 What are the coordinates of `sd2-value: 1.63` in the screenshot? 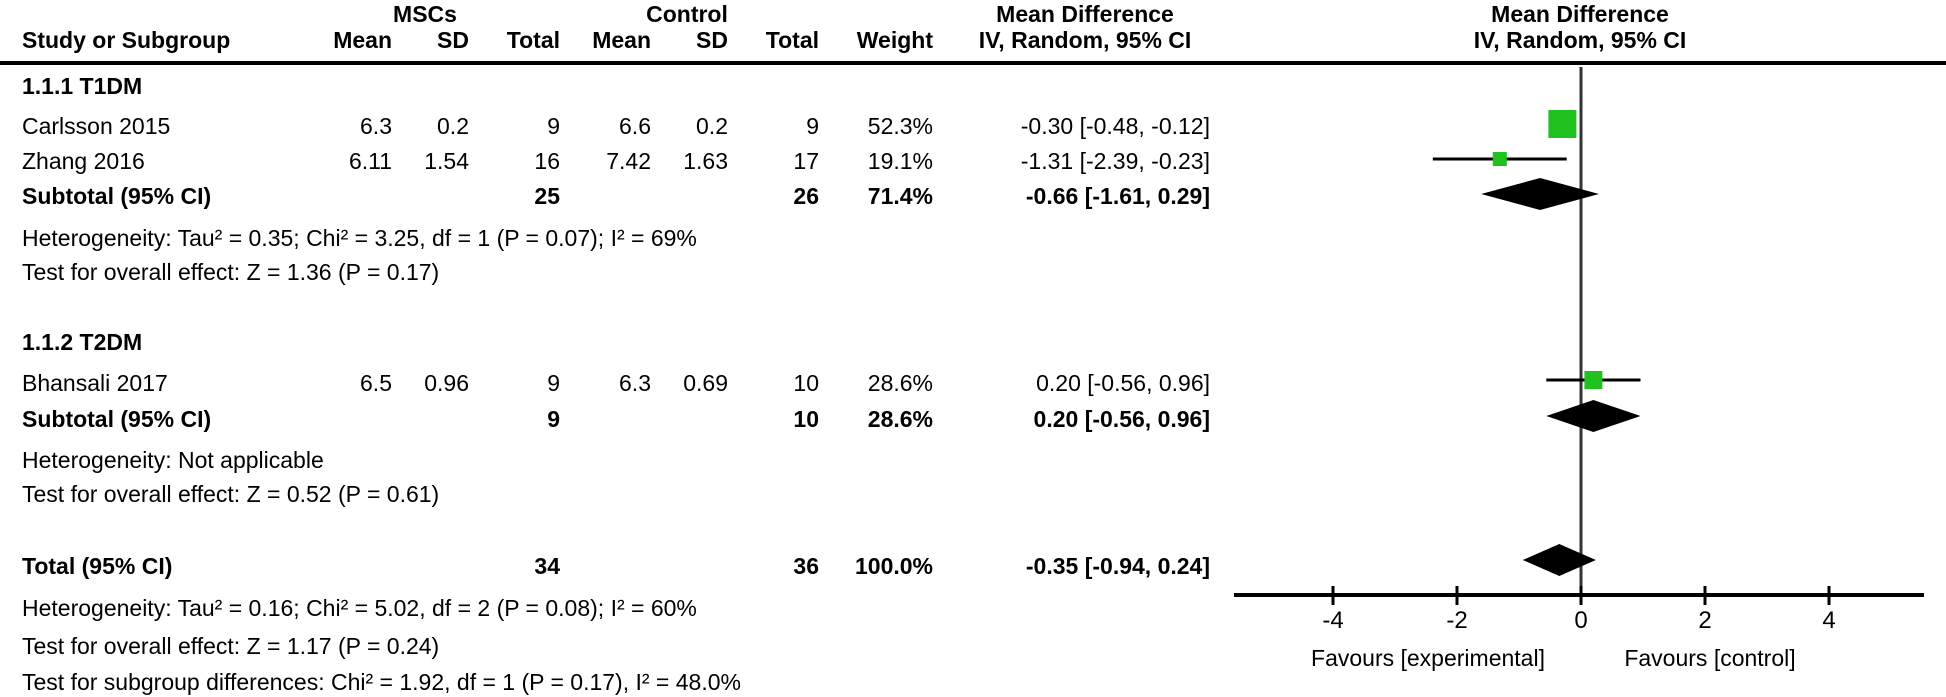 It's located at (705, 161).